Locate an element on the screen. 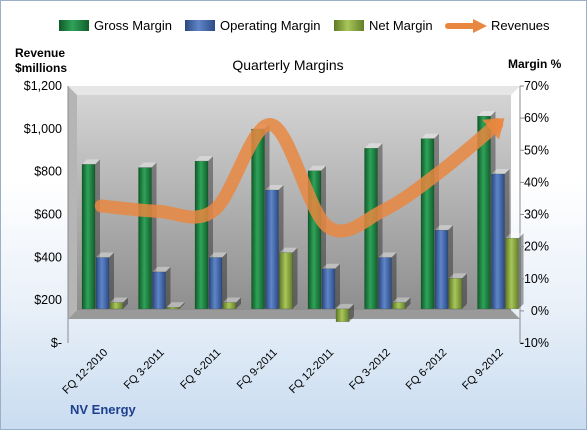  right-tick-label: 50% is located at coordinates (536, 150).